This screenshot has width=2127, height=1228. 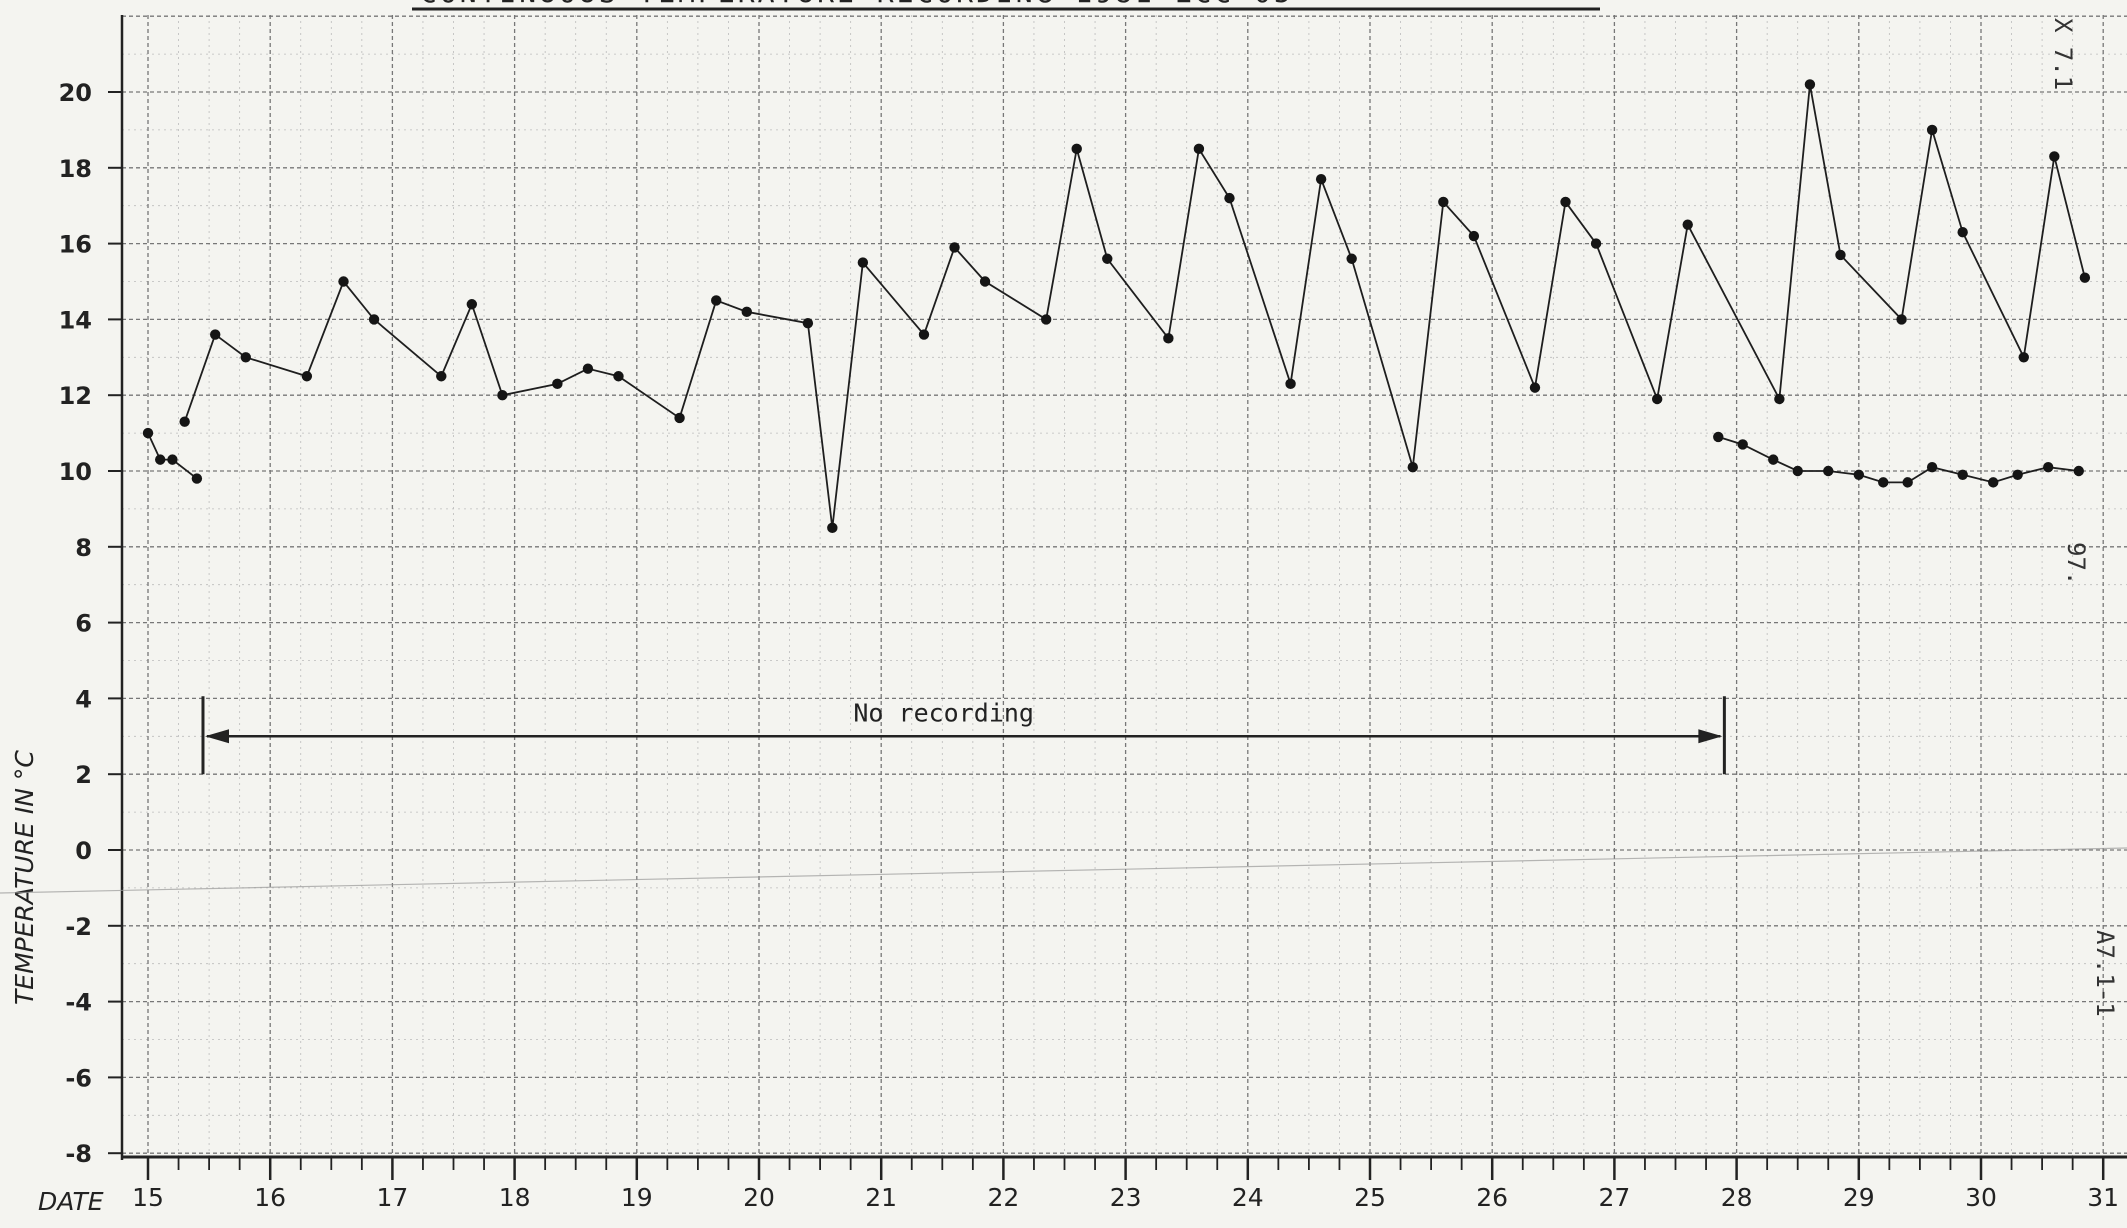 What do you see at coordinates (75, 169) in the screenshot?
I see `y-tick-label: 18` at bounding box center [75, 169].